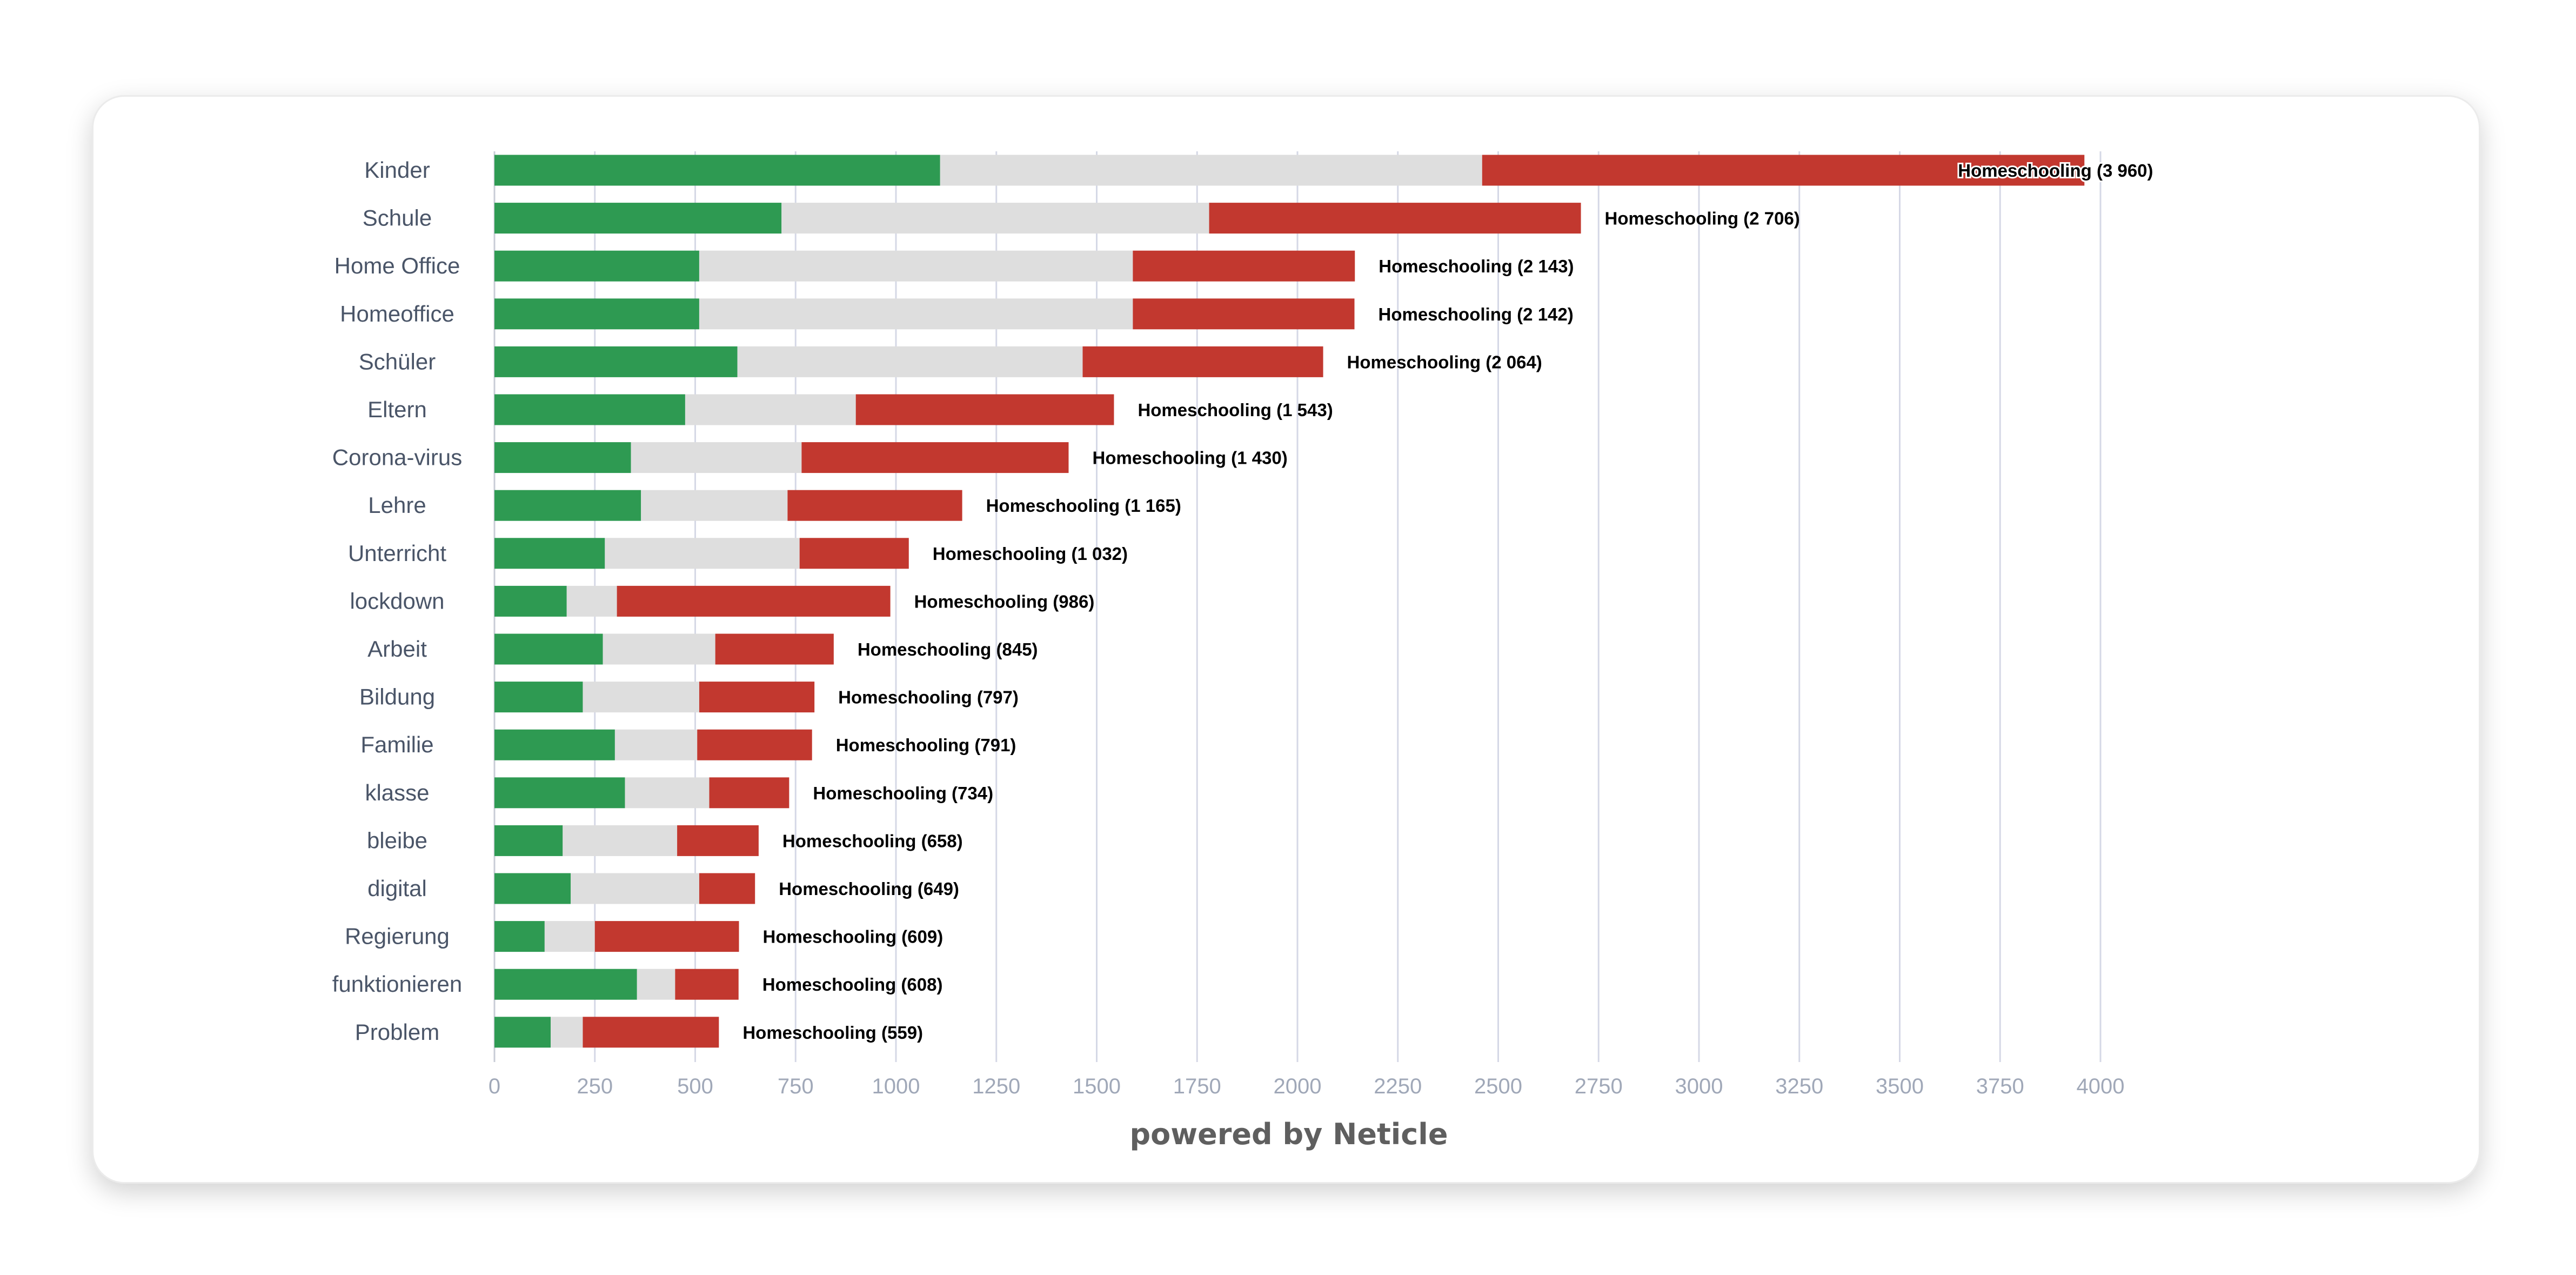  Describe the element at coordinates (397, 649) in the screenshot. I see `category-label: Arbeit` at that location.